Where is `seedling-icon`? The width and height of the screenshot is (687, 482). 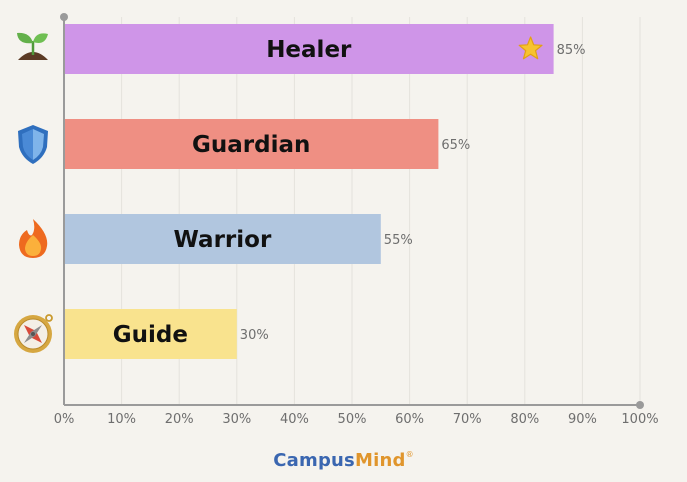
seedling-icon is located at coordinates (32, 46).